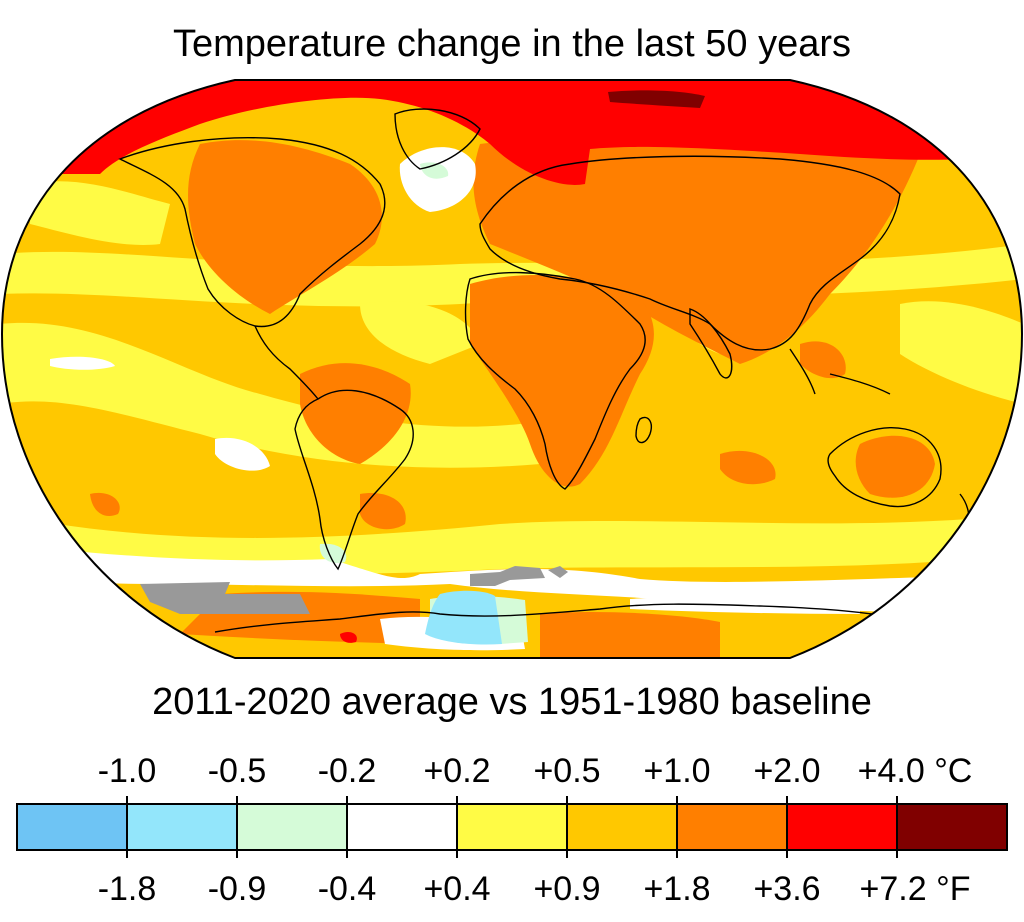 Image resolution: width=1024 pixels, height=922 pixels. Describe the element at coordinates (566, 771) in the screenshot. I see `celsius-tick-label: +0.5` at that location.